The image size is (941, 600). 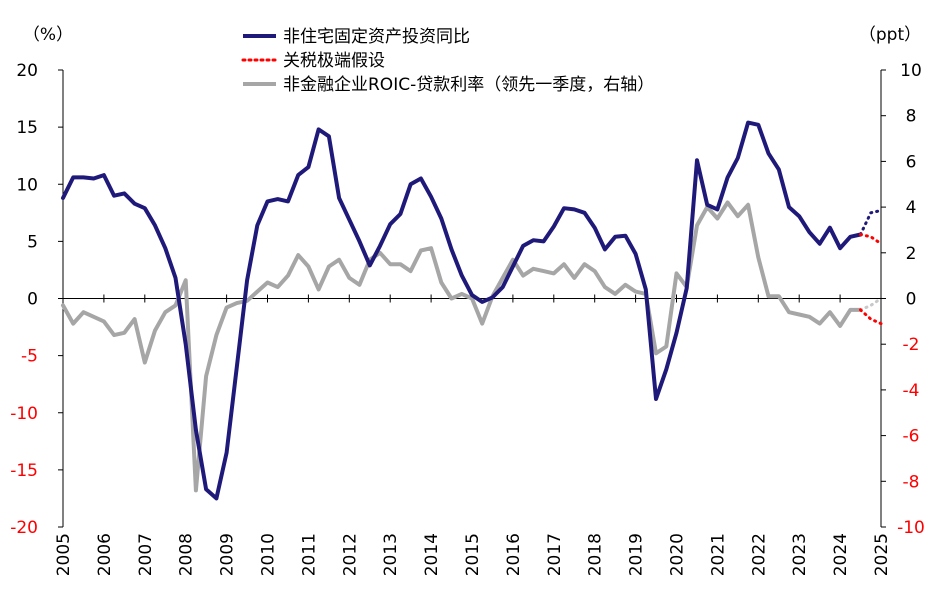 What do you see at coordinates (911, 208) in the screenshot?
I see `right-axis-tick-label: 4` at bounding box center [911, 208].